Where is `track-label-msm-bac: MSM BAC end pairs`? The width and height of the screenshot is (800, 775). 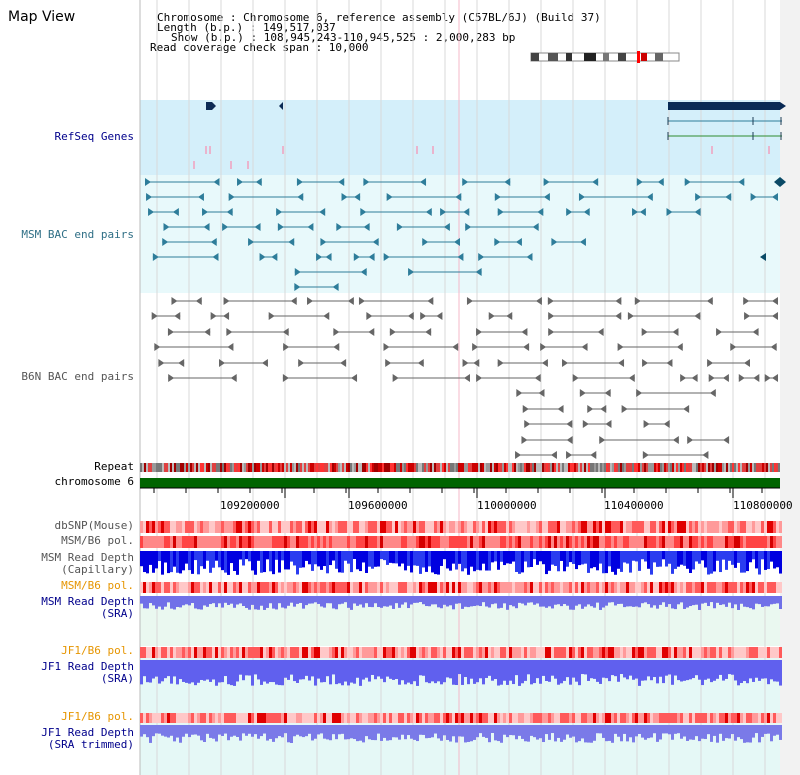
track-label-msm-bac: MSM BAC end pairs is located at coordinates (77, 234).